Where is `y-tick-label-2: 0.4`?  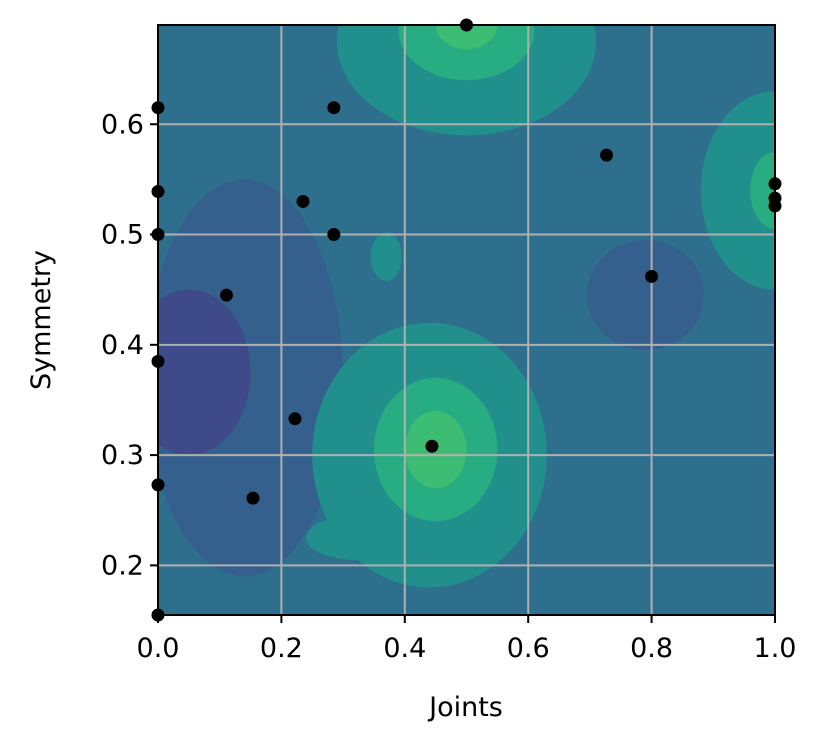
y-tick-label-2: 0.4 is located at coordinates (122, 345).